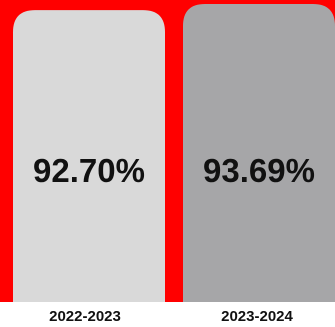 The height and width of the screenshot is (327, 335). Describe the element at coordinates (89, 170) in the screenshot. I see `bar-value-label: 92.70%` at that location.